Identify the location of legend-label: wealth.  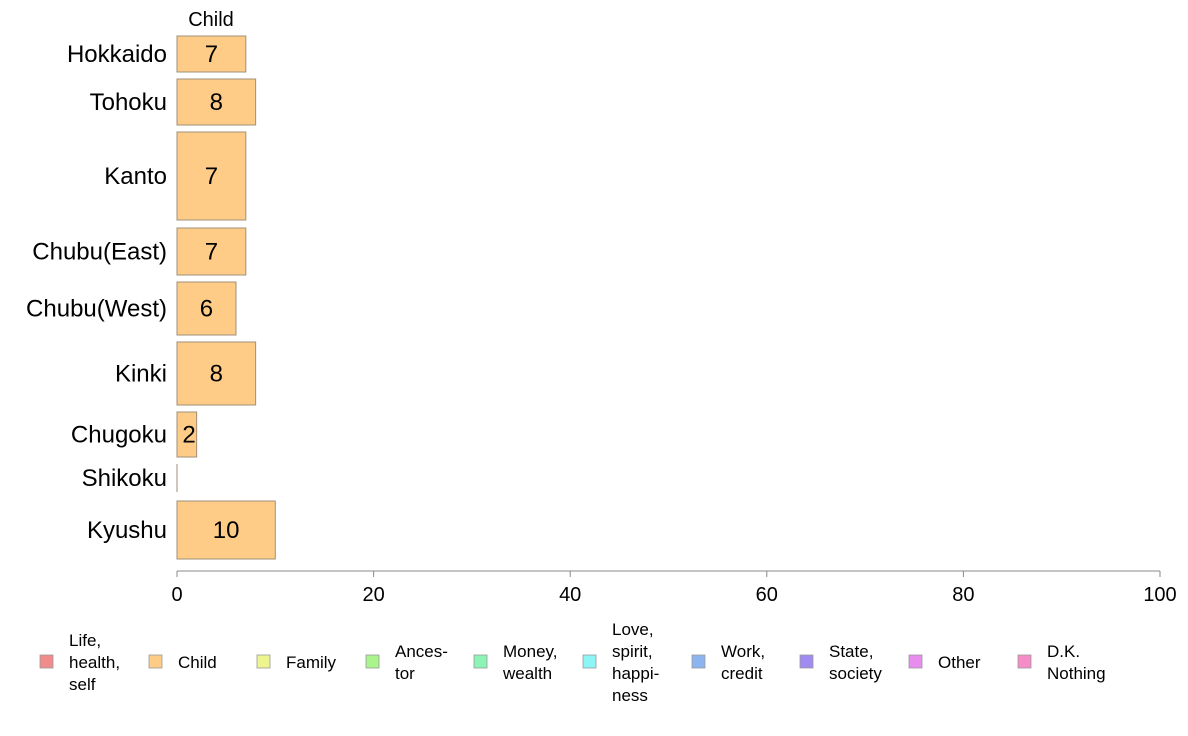
(527, 673).